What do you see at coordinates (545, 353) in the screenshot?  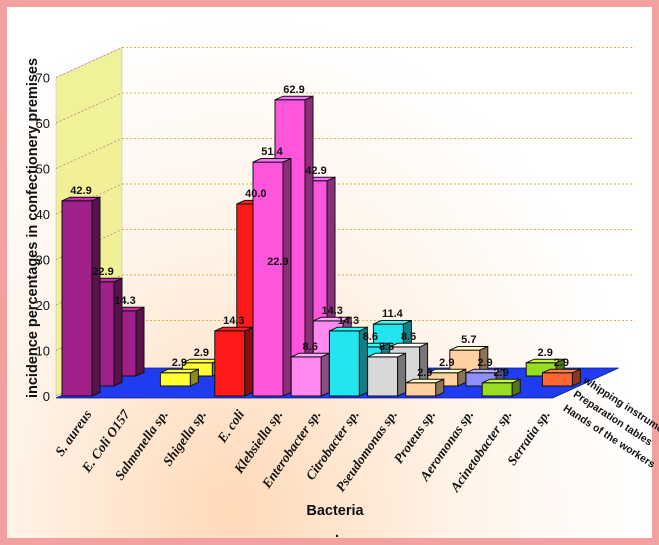 I see `data-label-acinetobacter-sp-whipping-instruments: 2.9` at bounding box center [545, 353].